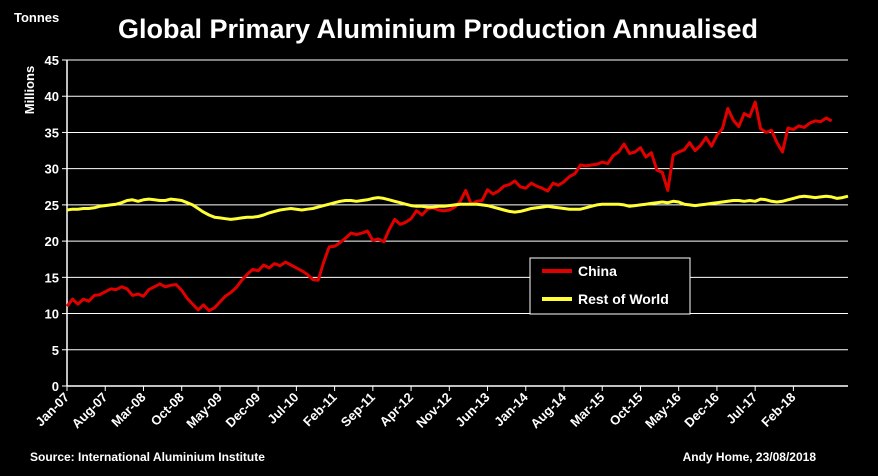 Image resolution: width=878 pixels, height=476 pixels. Describe the element at coordinates (55, 350) in the screenshot. I see `y-tick-label-5: 5` at that location.